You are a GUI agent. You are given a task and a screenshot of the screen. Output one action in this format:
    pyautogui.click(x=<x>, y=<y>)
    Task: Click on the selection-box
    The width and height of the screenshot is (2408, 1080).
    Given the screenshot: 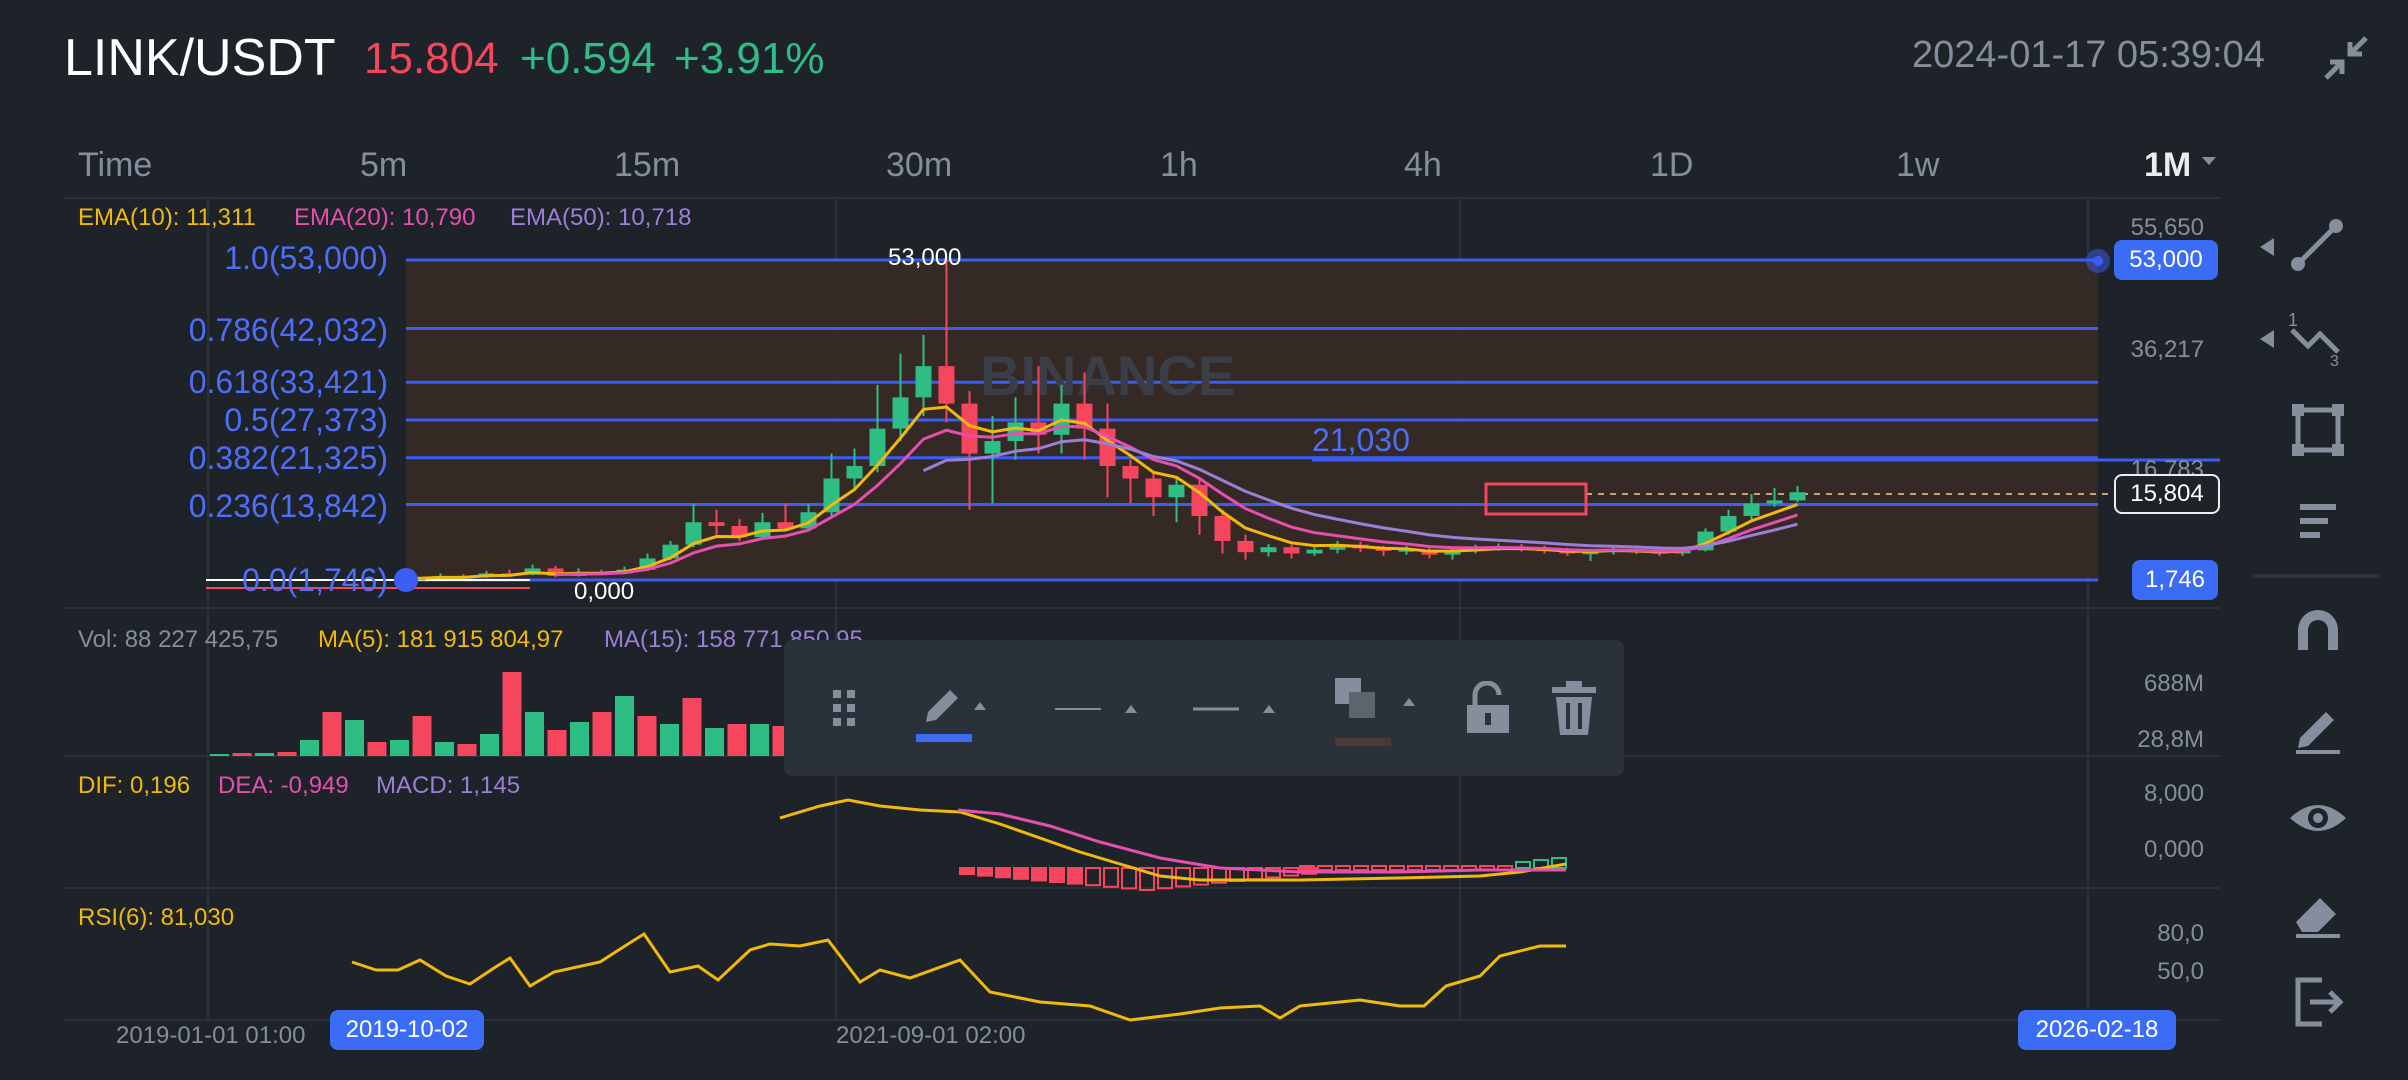 What is the action you would take?
    pyautogui.click(x=1536, y=499)
    